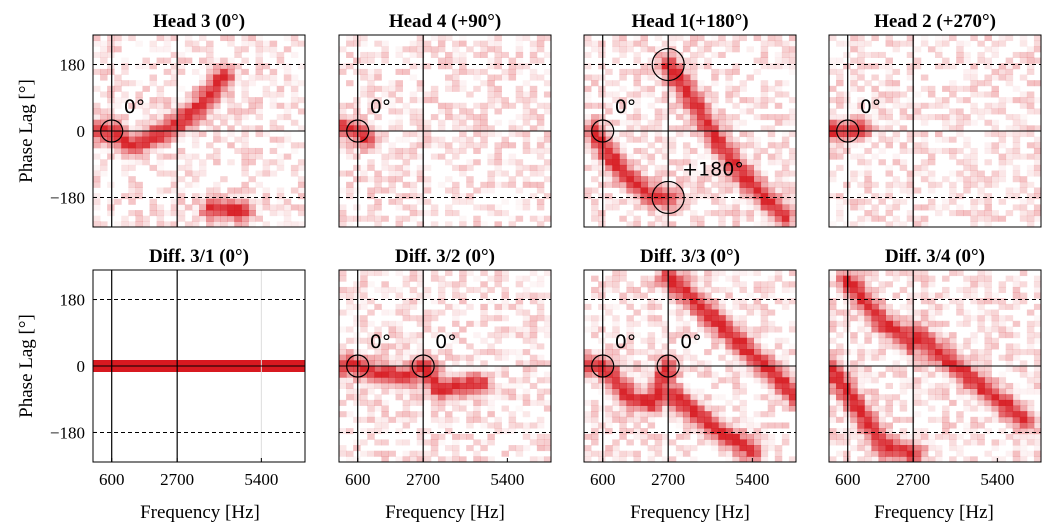 The height and width of the screenshot is (525, 1045). Describe the element at coordinates (358, 479) in the screenshot. I see `x-tick-label: 600` at that location.